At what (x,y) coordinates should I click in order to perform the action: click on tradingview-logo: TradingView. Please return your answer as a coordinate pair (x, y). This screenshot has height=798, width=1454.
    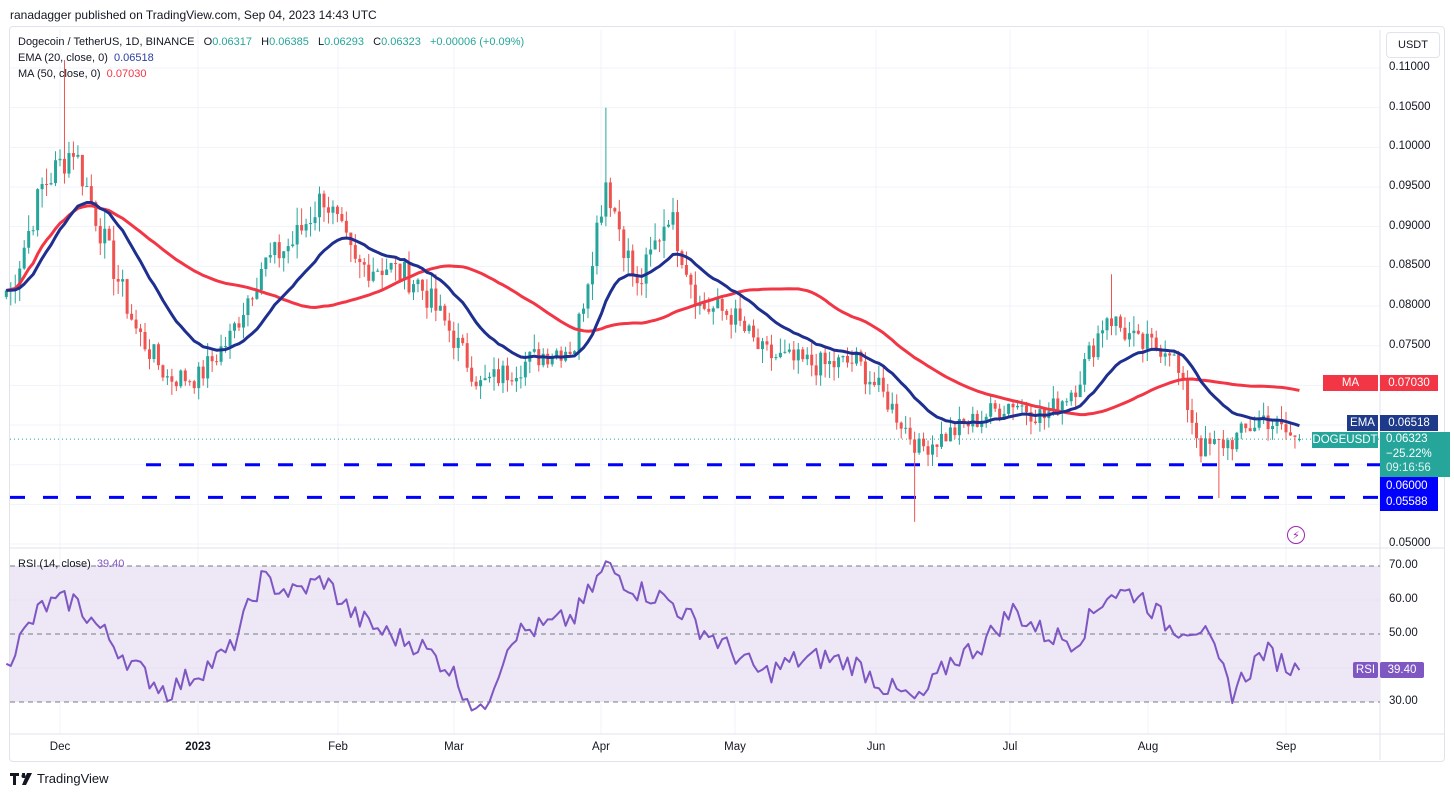
    Looking at the image, I should click on (59, 778).